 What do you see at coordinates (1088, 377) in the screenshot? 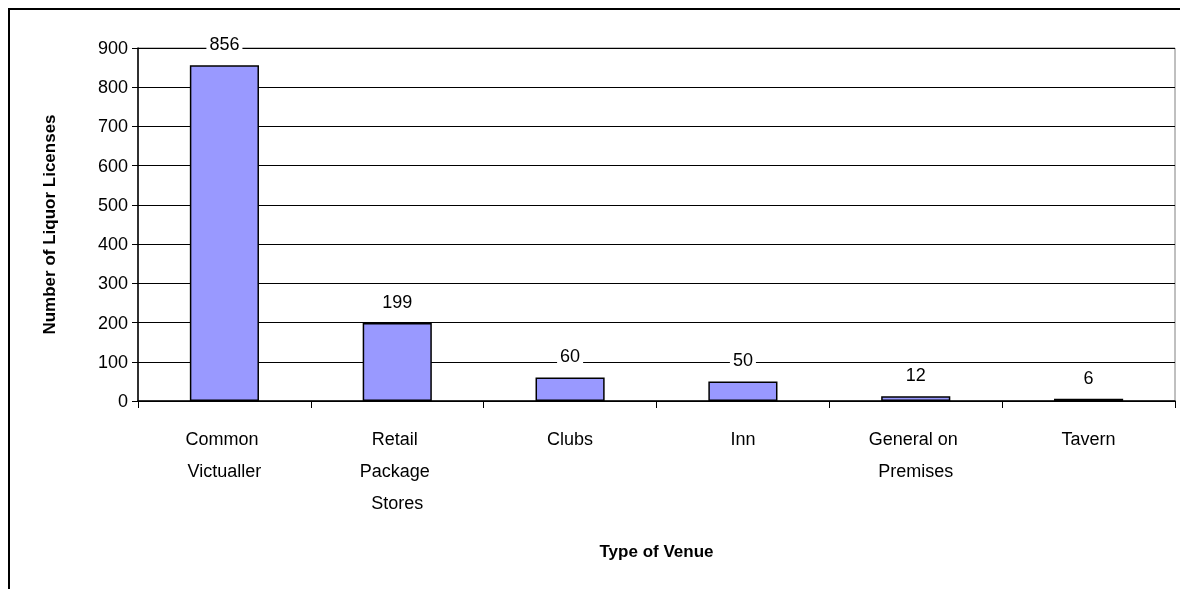
I see `data-label: 6` at bounding box center [1088, 377].